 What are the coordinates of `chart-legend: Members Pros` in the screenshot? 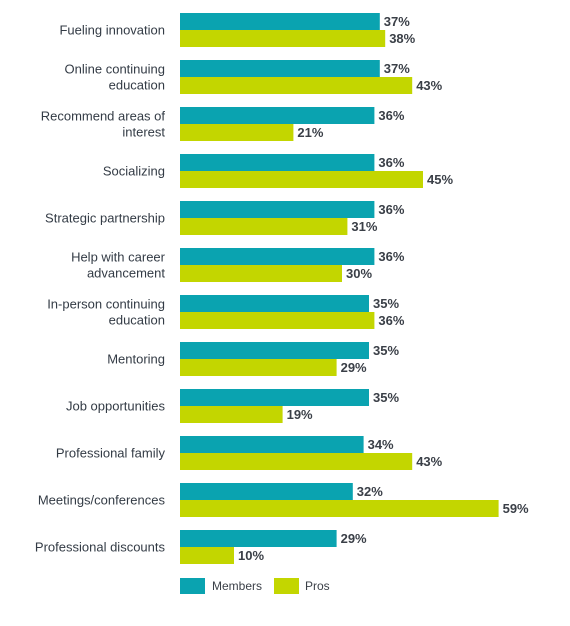 It's located at (255, 586).